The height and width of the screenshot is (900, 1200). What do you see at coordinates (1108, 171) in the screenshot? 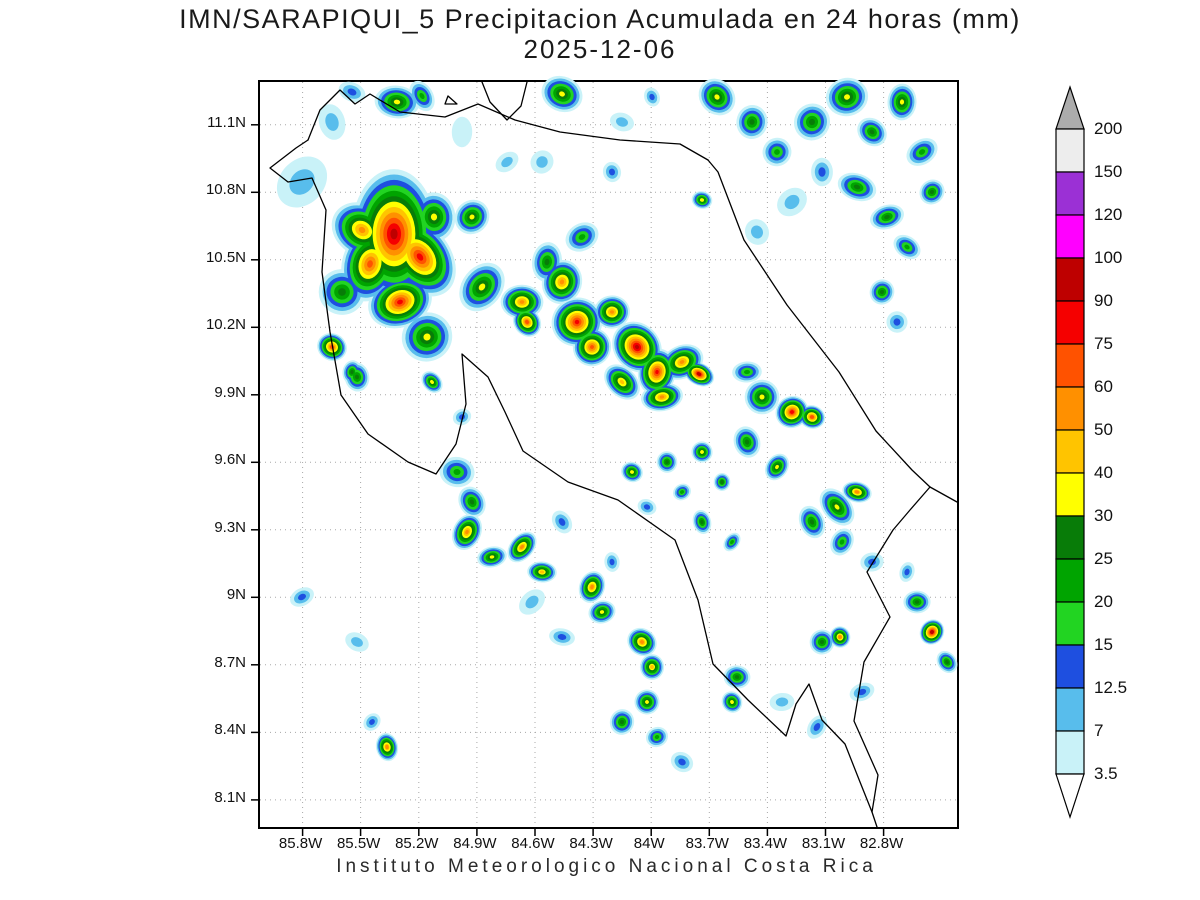
I see `colorbar-label: 150` at bounding box center [1108, 171].